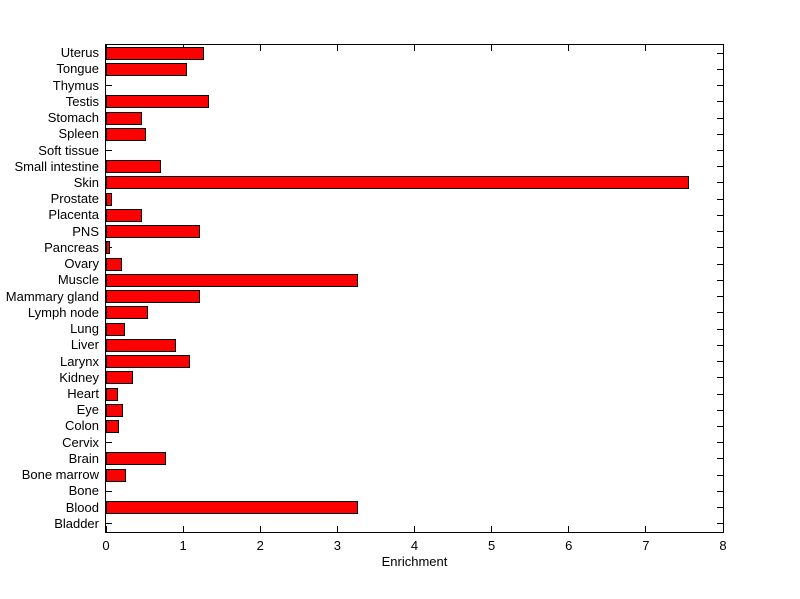  I want to click on x-tick-label: 6, so click(569, 545).